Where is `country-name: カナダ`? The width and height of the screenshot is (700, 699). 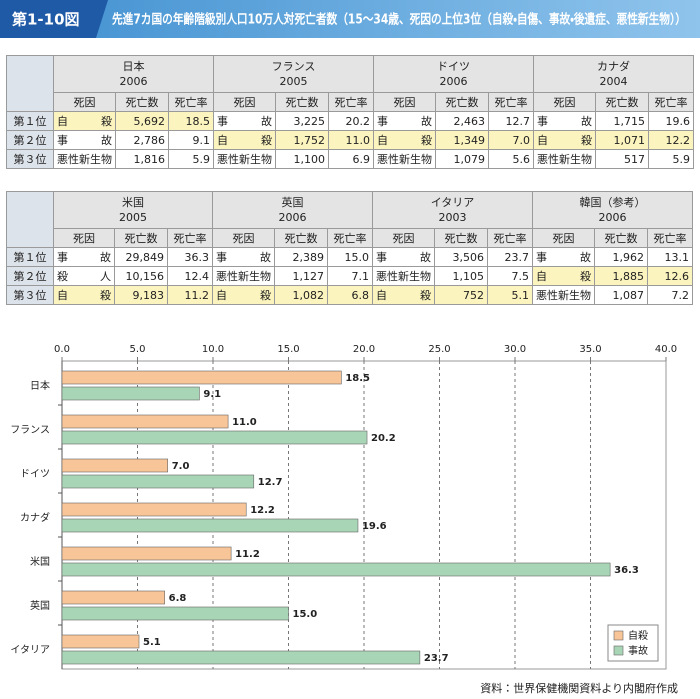
country-name: カナダ is located at coordinates (613, 66).